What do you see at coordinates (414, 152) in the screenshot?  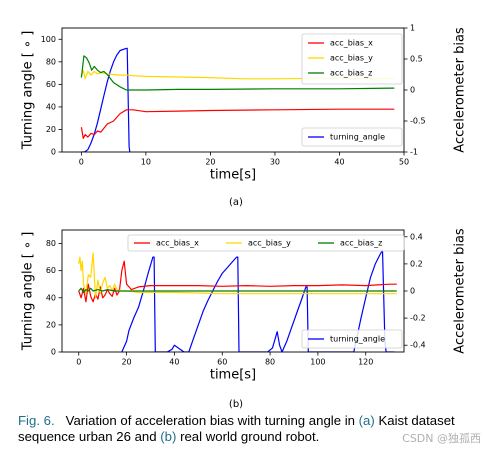 I see `y-right-tick-label: -1` at bounding box center [414, 152].